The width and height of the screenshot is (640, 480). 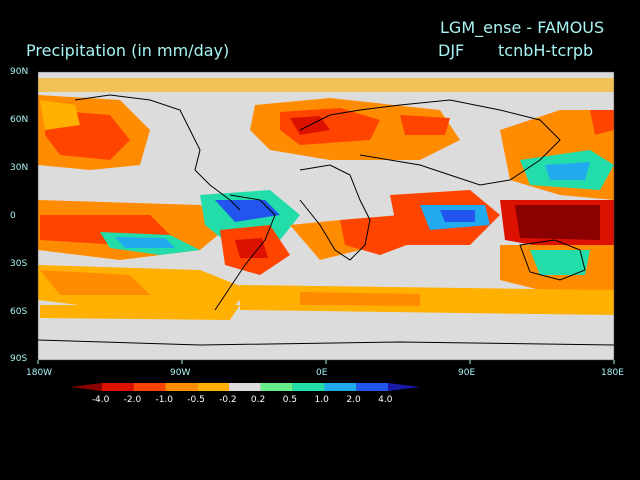 I want to click on x-tick-180w: 180W, so click(x=39, y=373).